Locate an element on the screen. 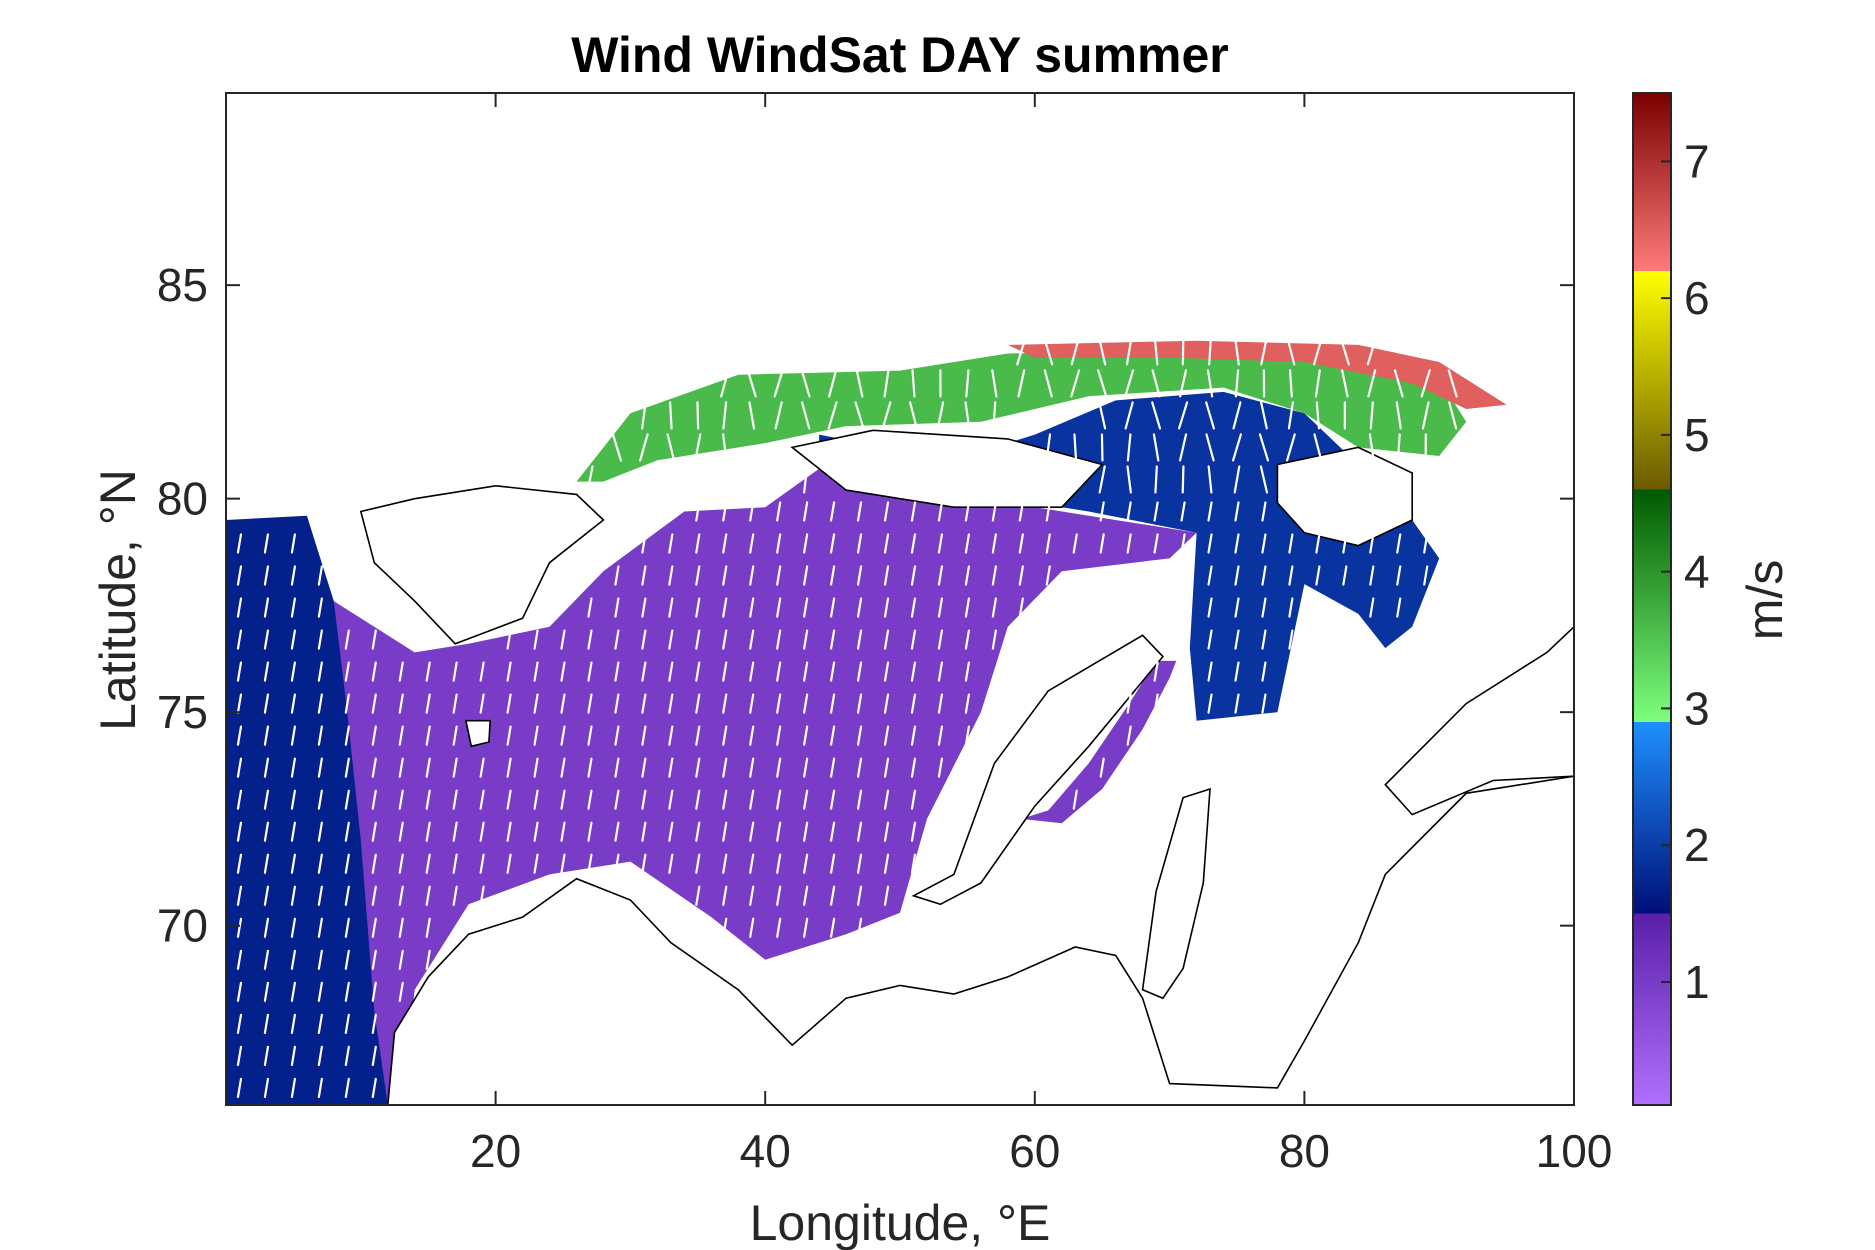 The height and width of the screenshot is (1250, 1875). x-tick-label: 80 is located at coordinates (1304, 1151).